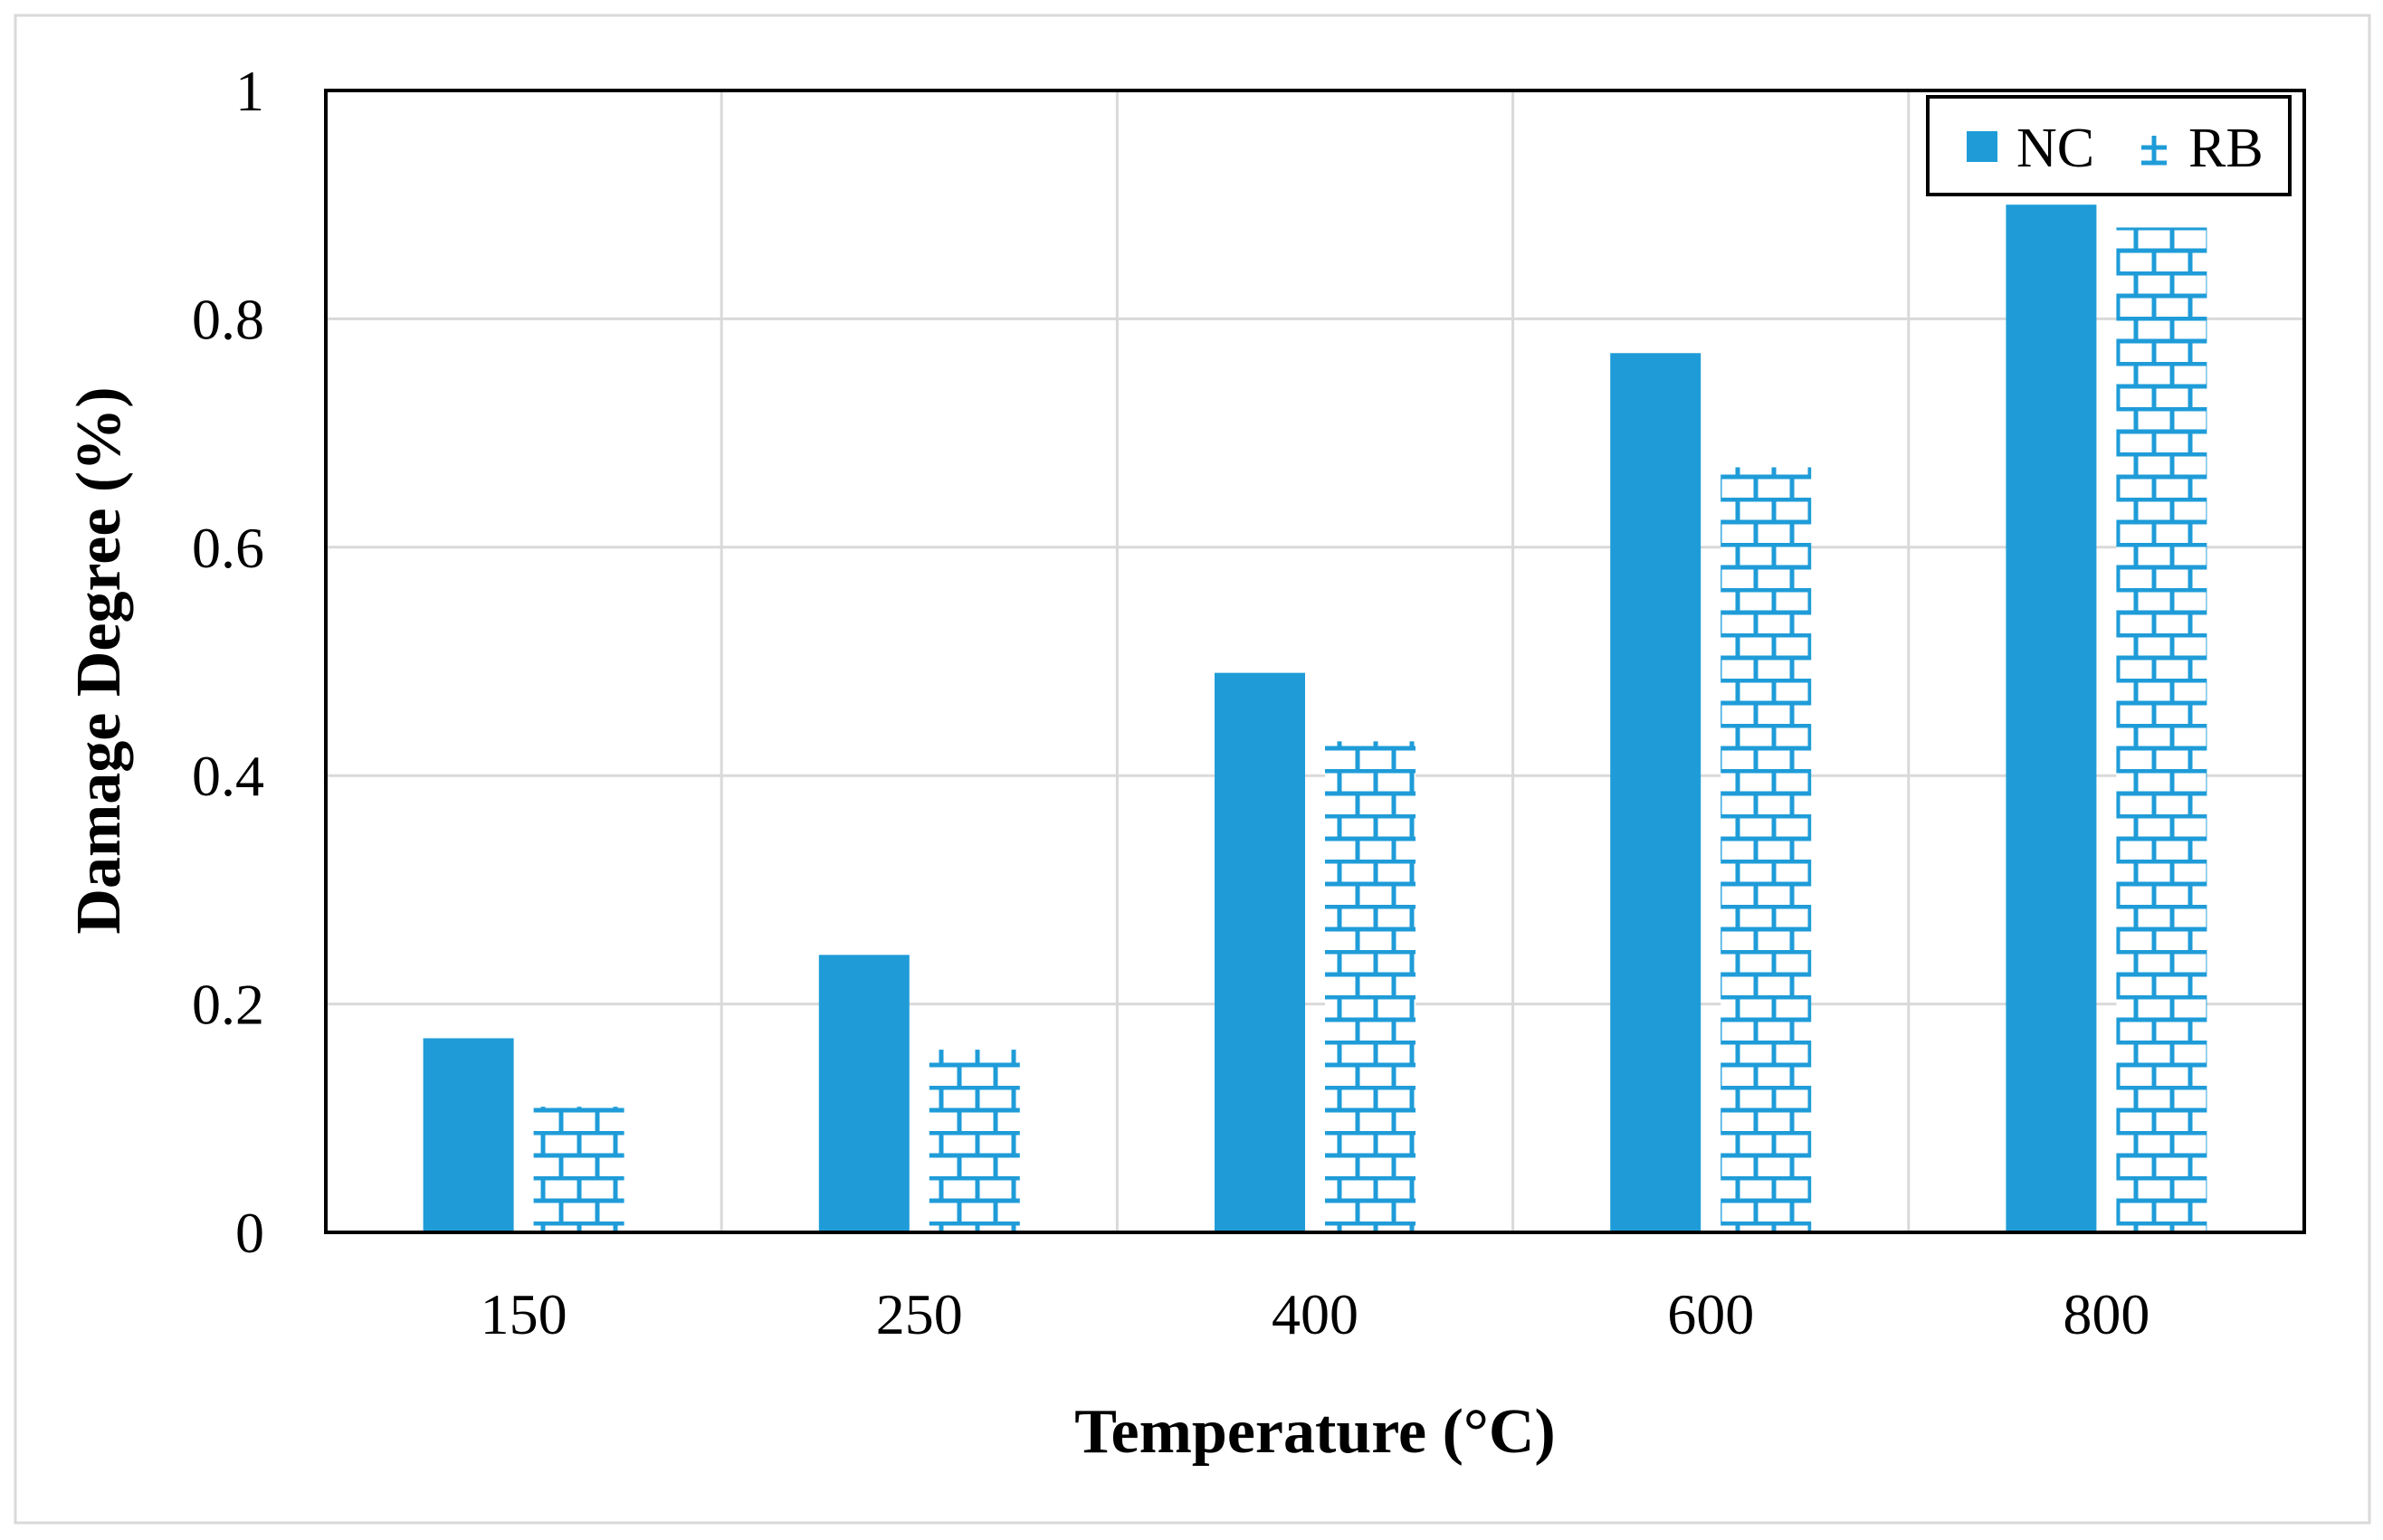 The width and height of the screenshot is (2383, 1540). Describe the element at coordinates (2109, 146) in the screenshot. I see `legend: NC RB` at that location.